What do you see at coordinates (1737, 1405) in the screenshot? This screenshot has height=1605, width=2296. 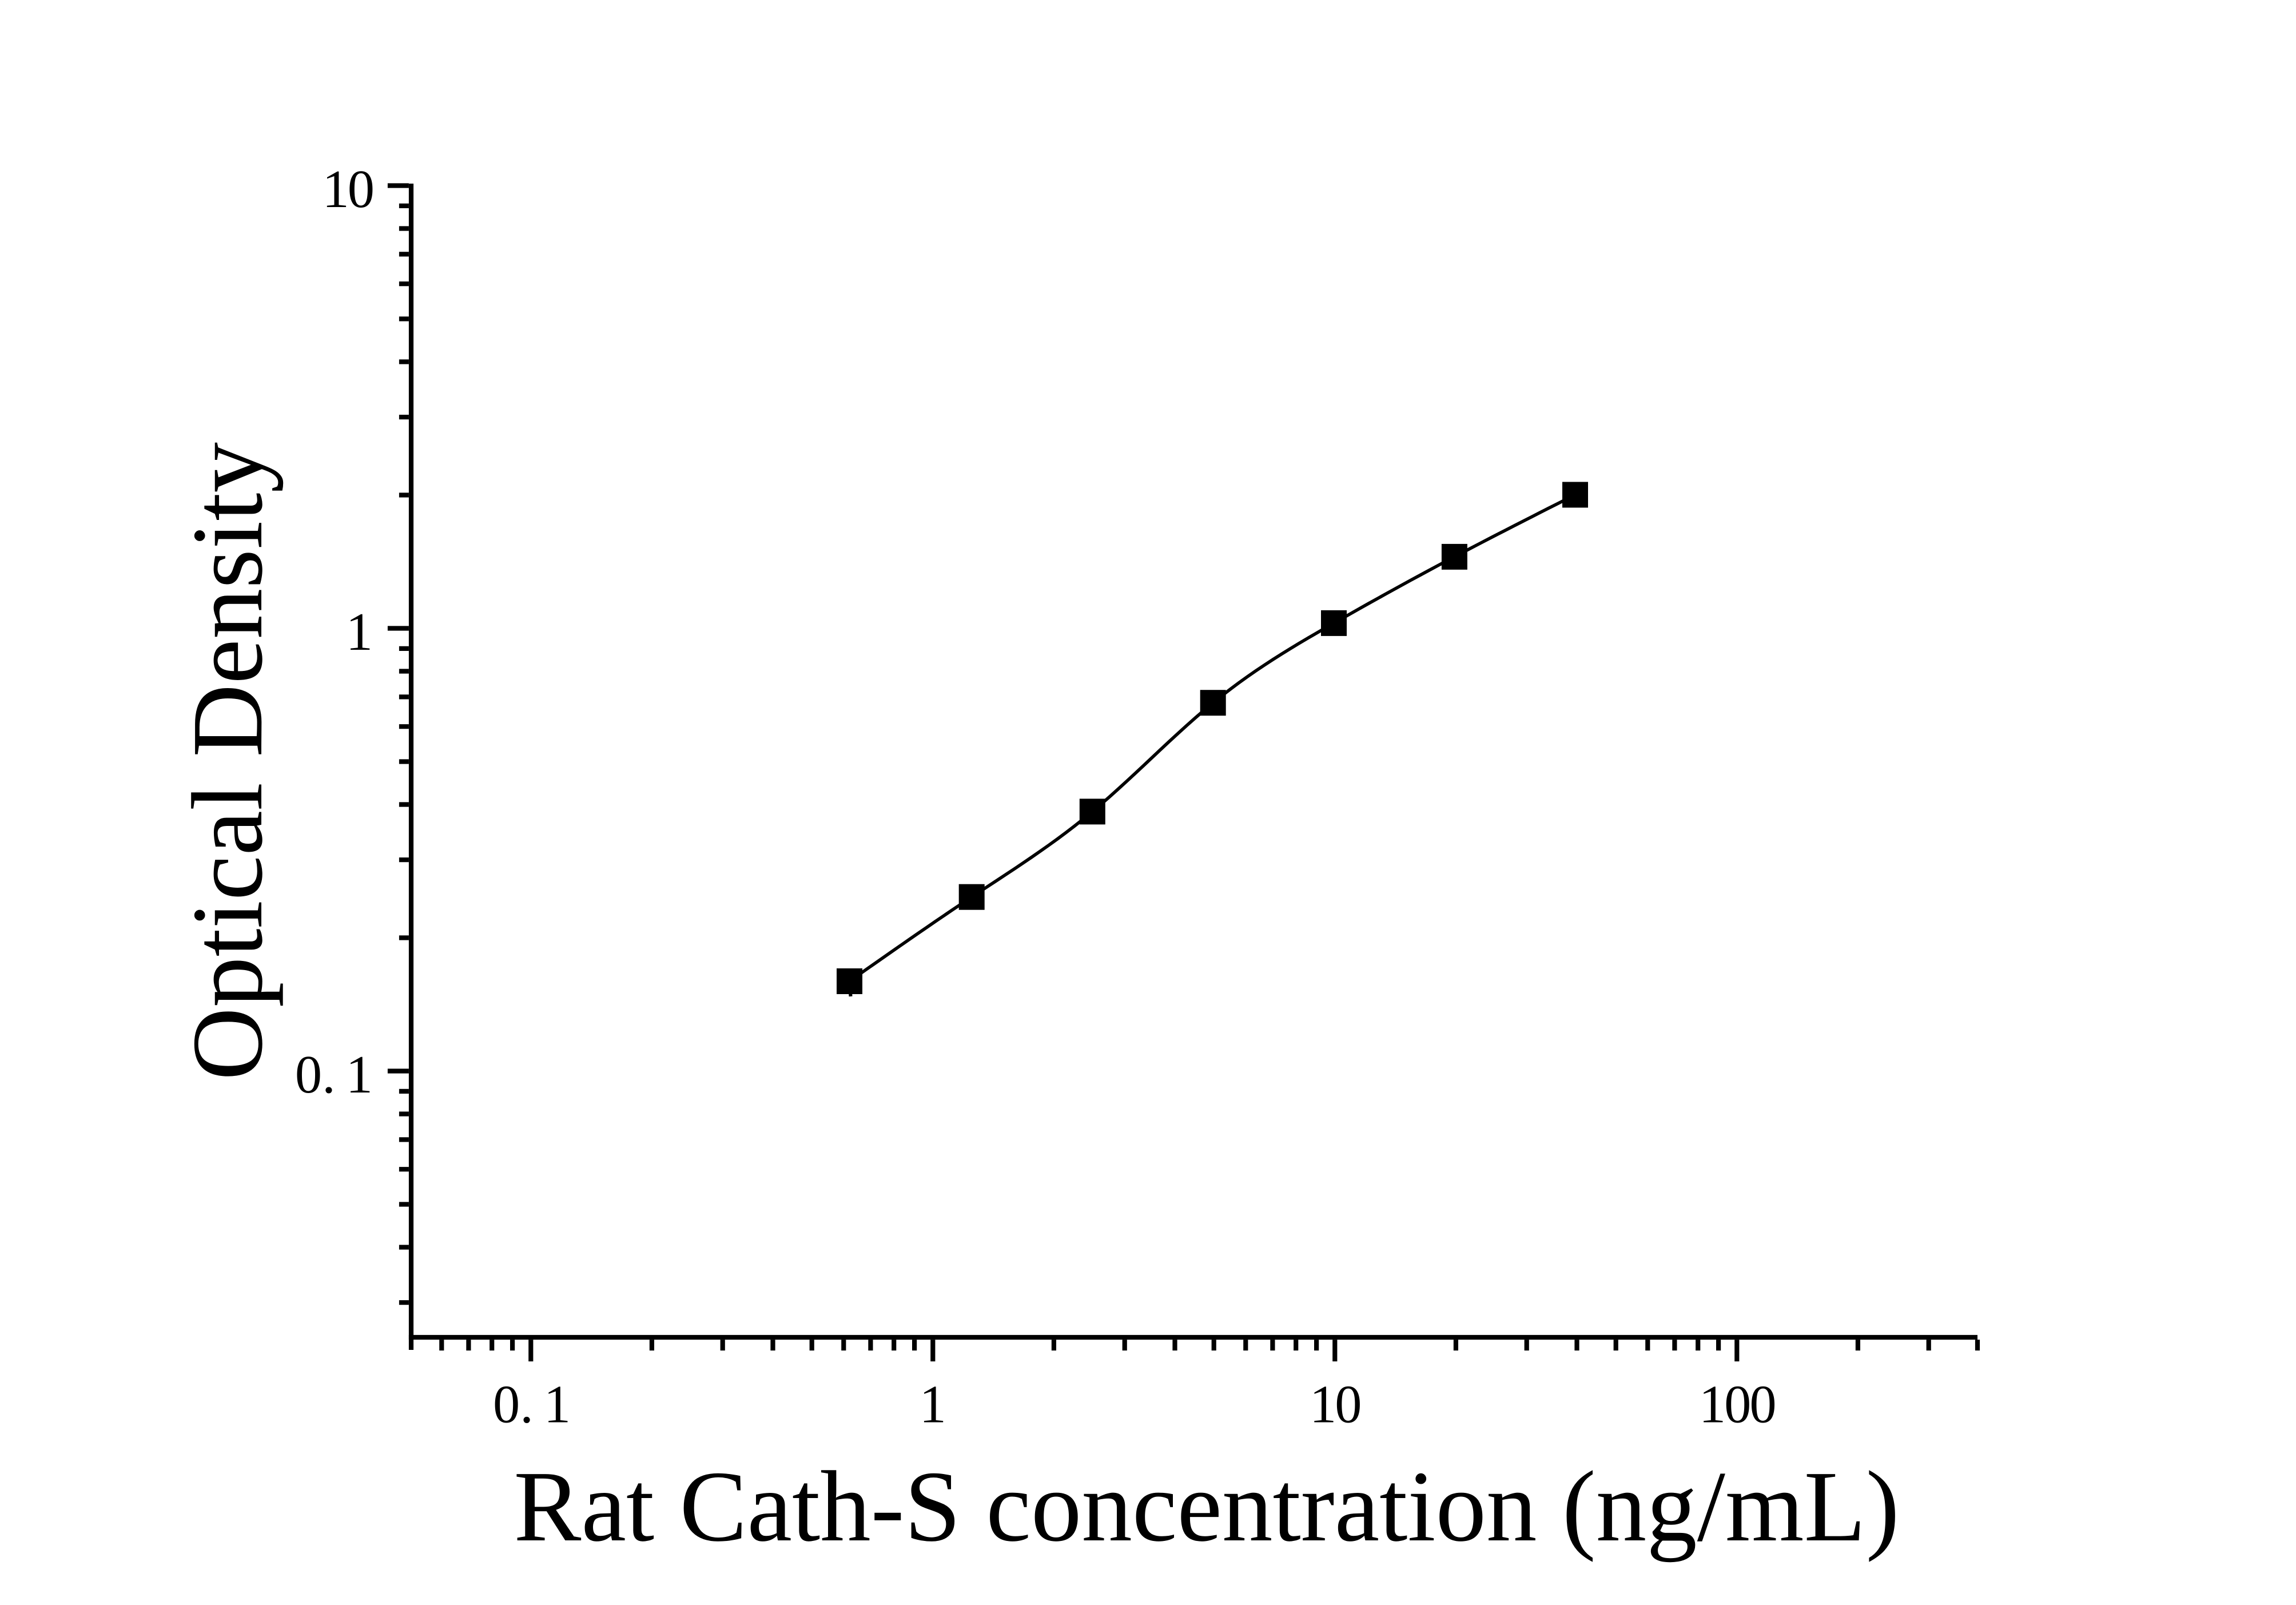 I see `svg-text: 100` at bounding box center [1737, 1405].